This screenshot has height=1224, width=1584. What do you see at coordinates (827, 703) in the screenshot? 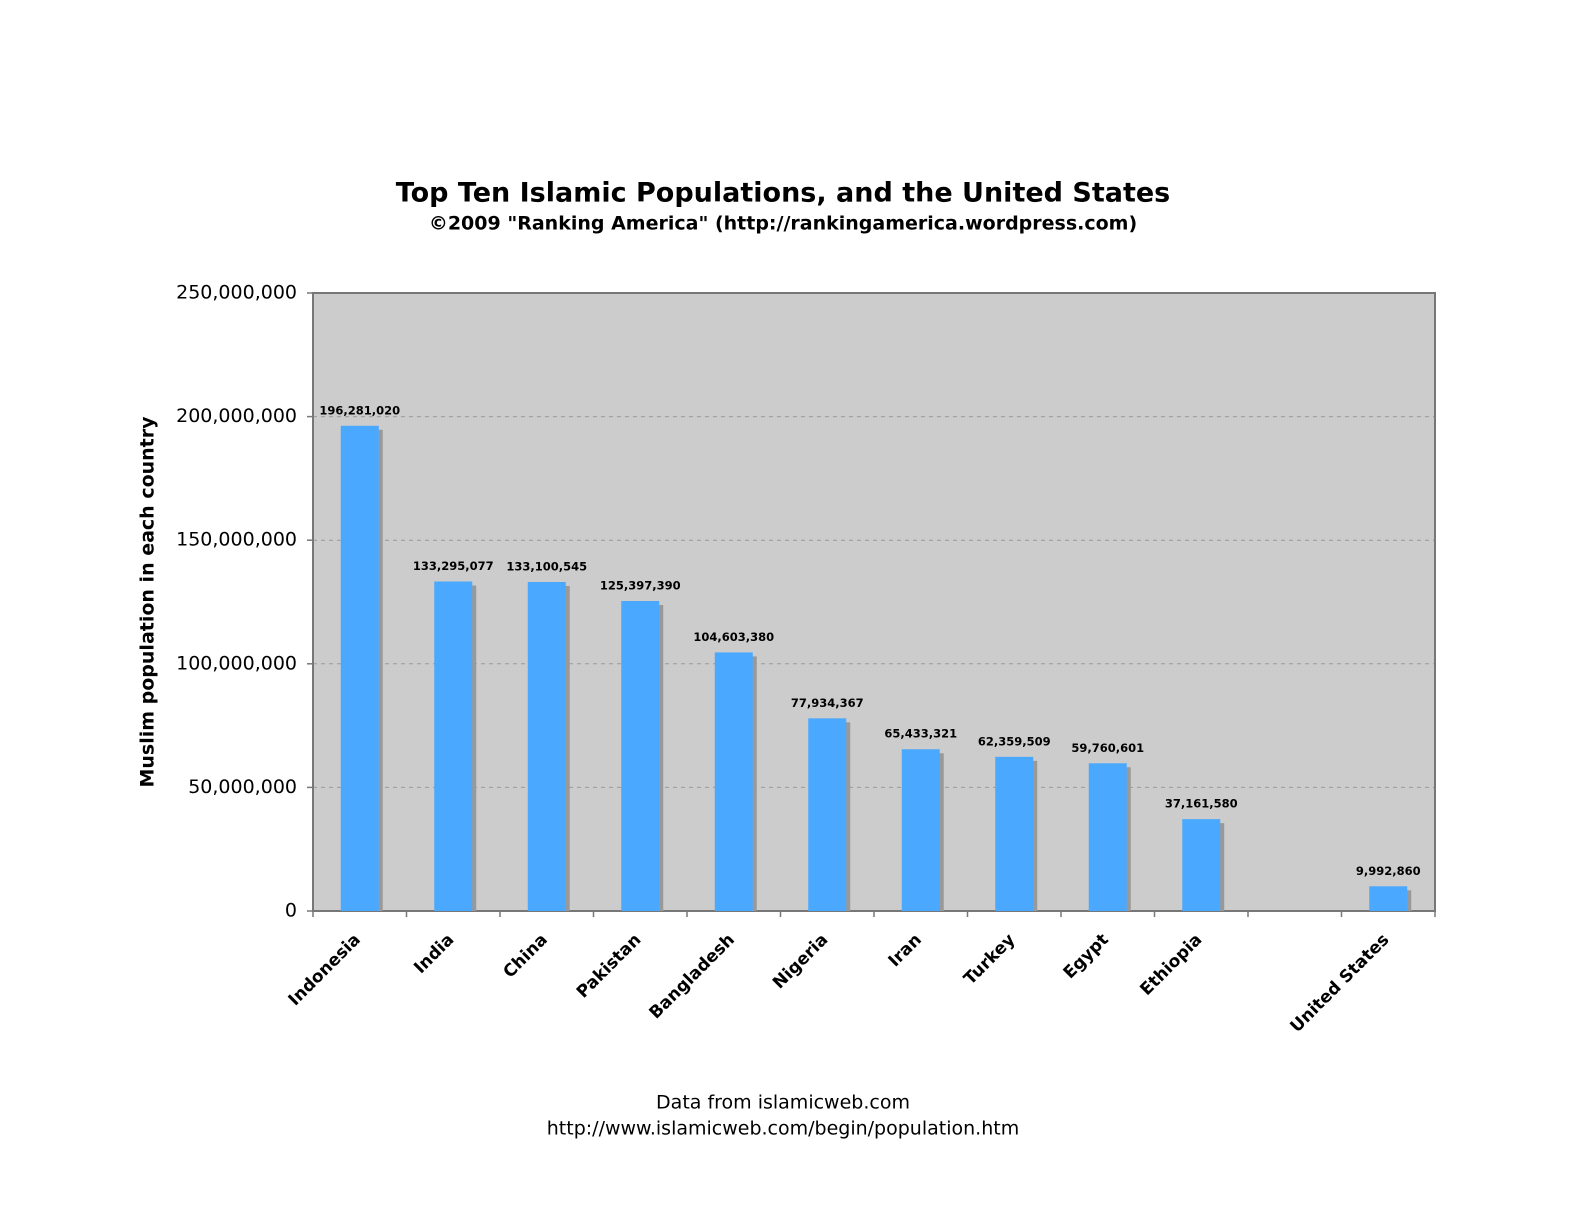
I see `value-label: 77,934,367` at bounding box center [827, 703].